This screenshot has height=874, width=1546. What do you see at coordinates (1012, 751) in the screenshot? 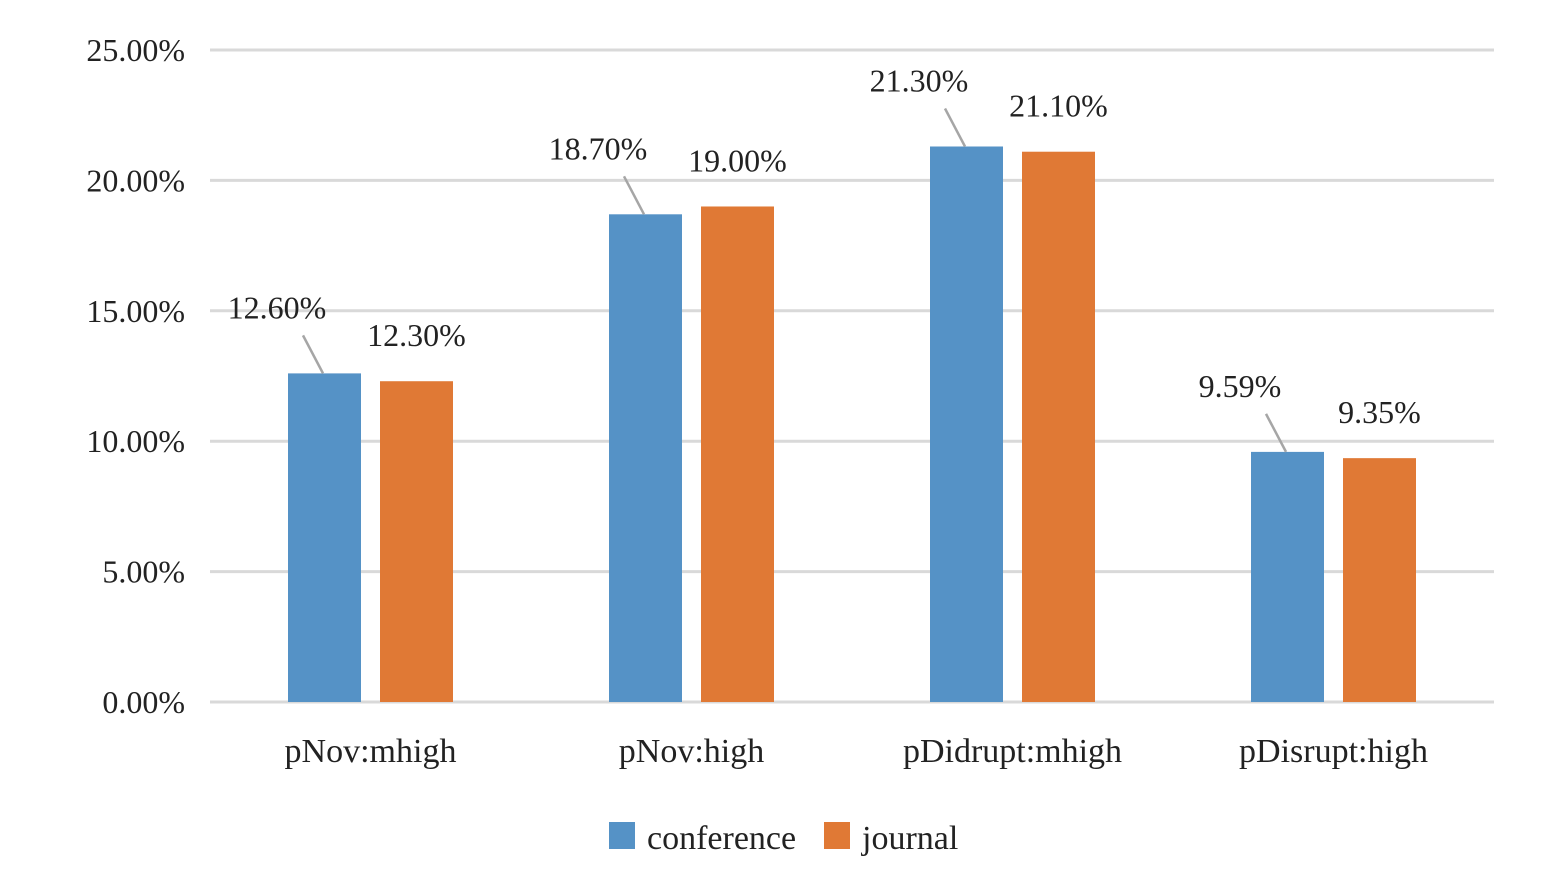
I see `x-category-label: pDidrupt:mhigh` at bounding box center [1012, 751].